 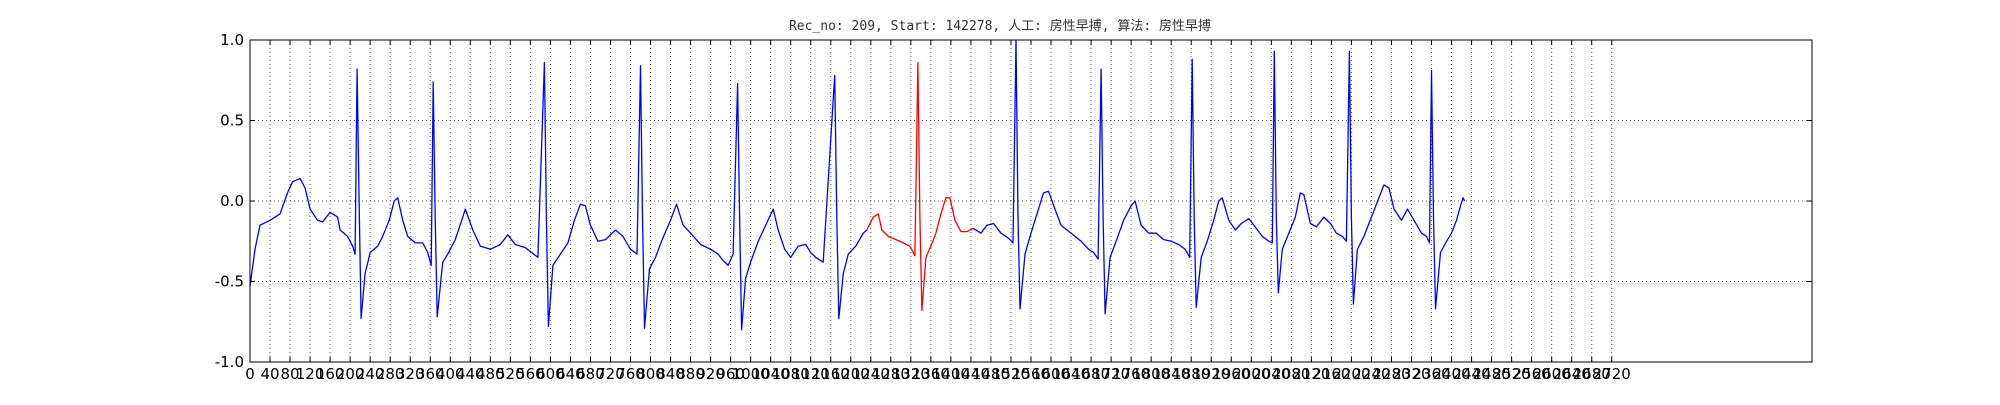 What do you see at coordinates (1191, 374) in the screenshot?
I see `x-tick-label: 1880` at bounding box center [1191, 374].